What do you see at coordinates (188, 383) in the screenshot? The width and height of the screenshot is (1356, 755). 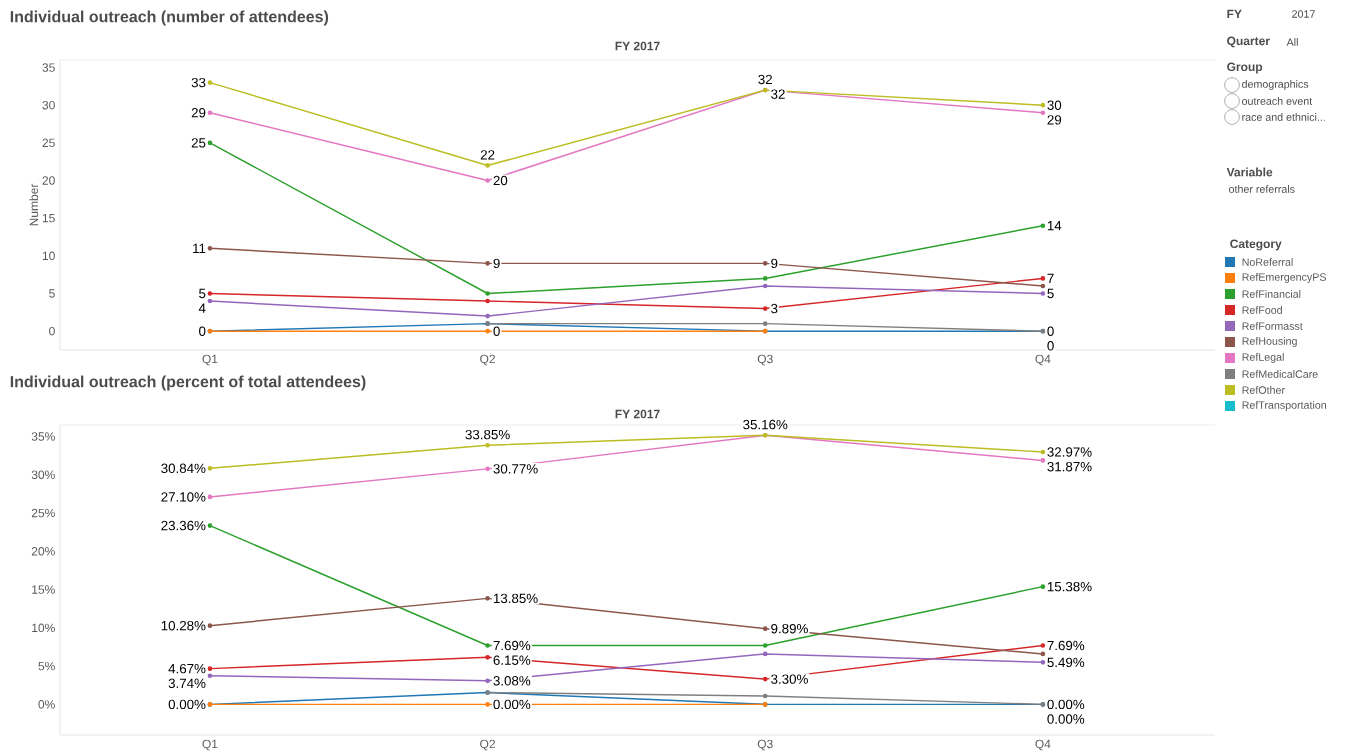 I see `chart-title: Individual outreach (percent of total attendees)` at bounding box center [188, 383].